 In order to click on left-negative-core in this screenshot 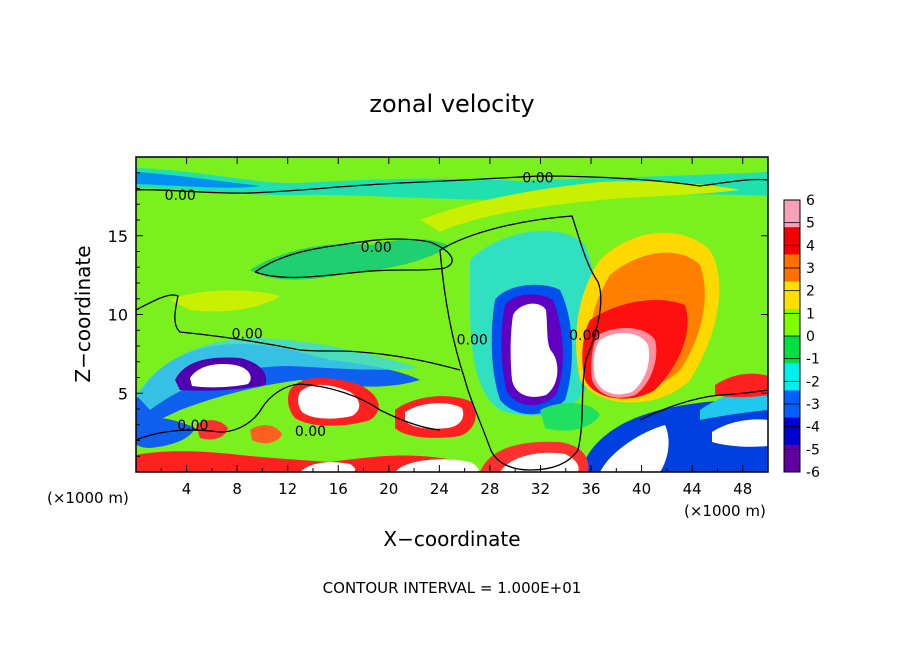, I will do `click(220, 376)`.